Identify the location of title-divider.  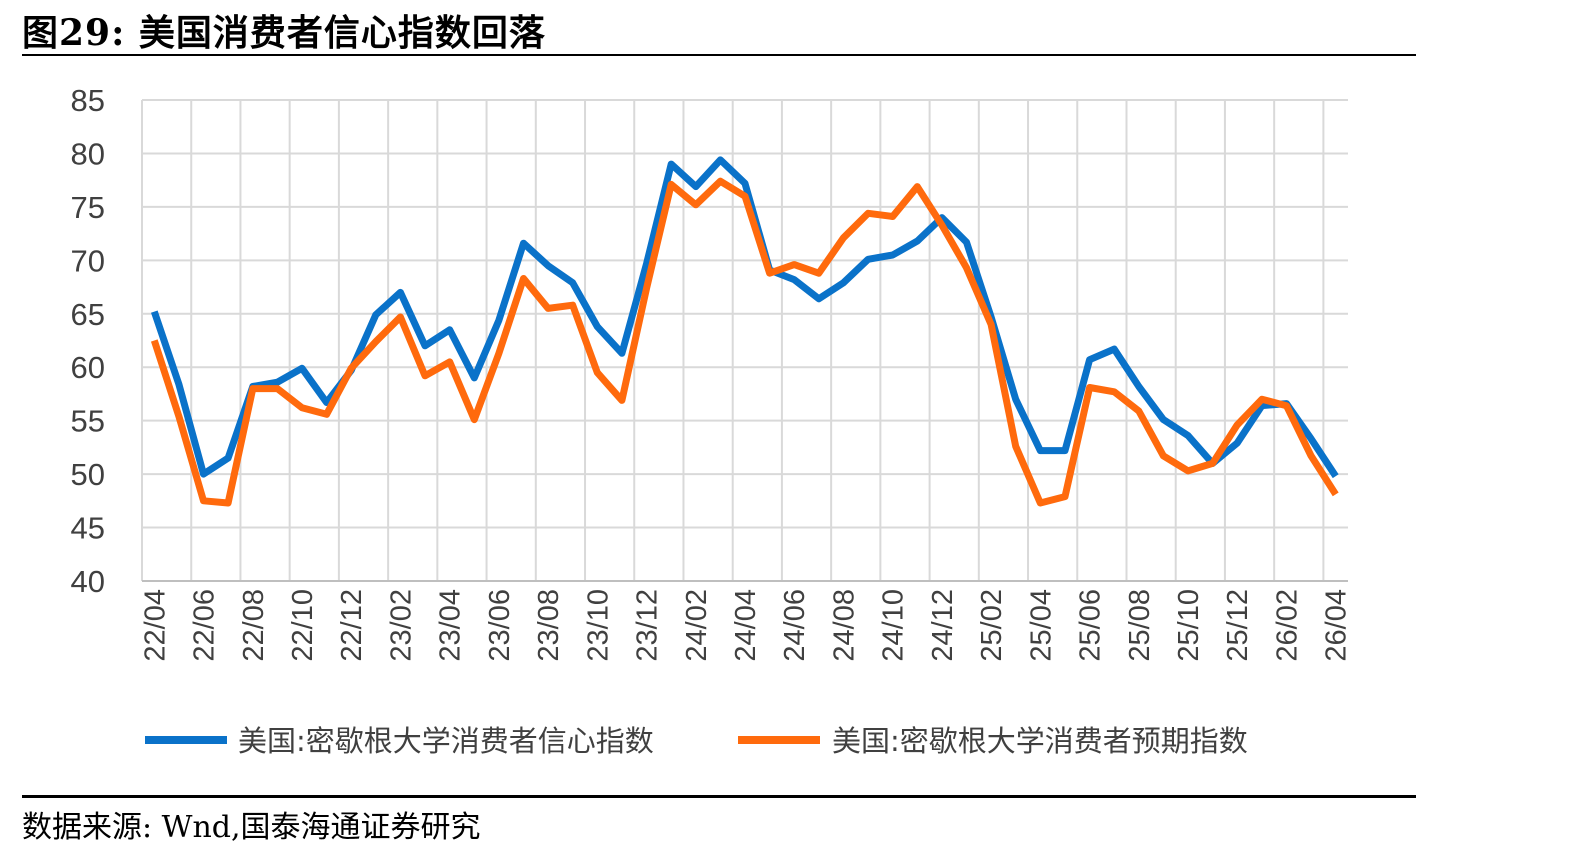
(719, 55).